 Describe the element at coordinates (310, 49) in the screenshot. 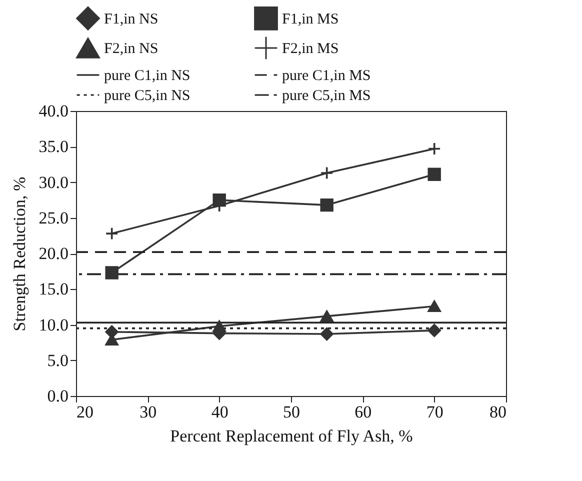

I see `legend-label: F2,in MS` at that location.